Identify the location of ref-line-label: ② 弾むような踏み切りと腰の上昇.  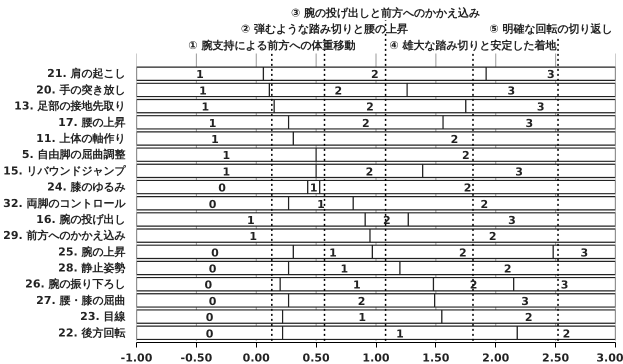
(324, 29).